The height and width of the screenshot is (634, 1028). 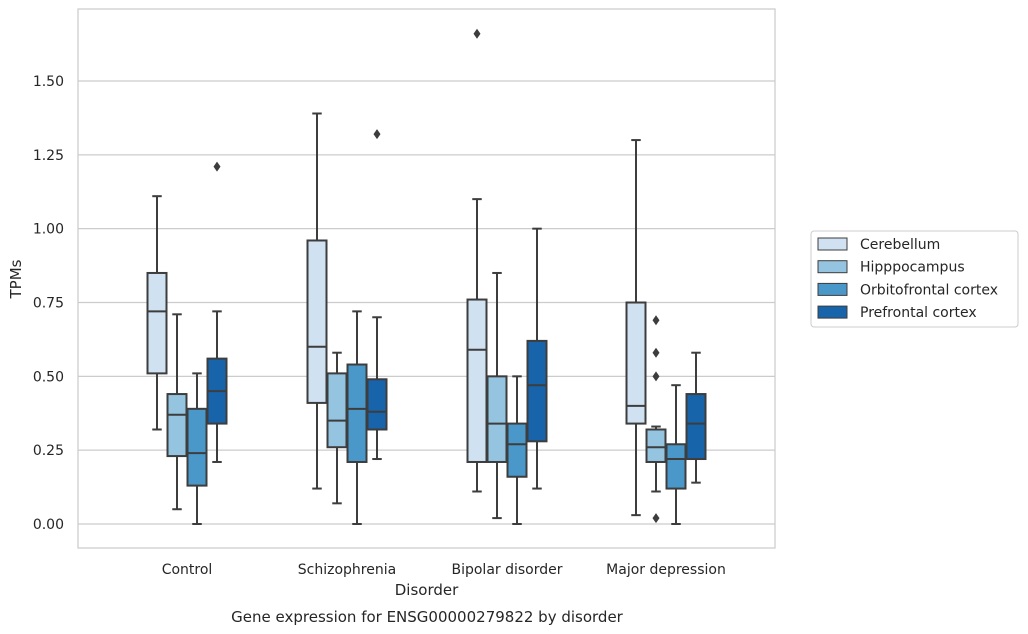 I want to click on box-cerebellum-major-depression, so click(x=636, y=328).